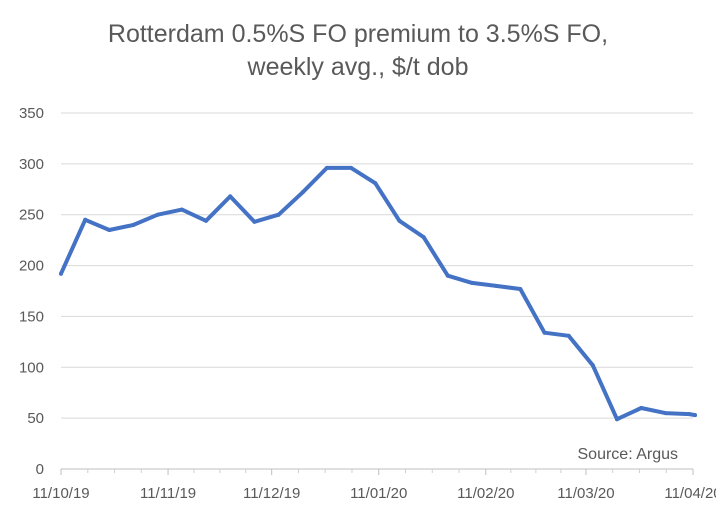  What do you see at coordinates (378, 493) in the screenshot?
I see `x-tick-label: 11/01/20` at bounding box center [378, 493].